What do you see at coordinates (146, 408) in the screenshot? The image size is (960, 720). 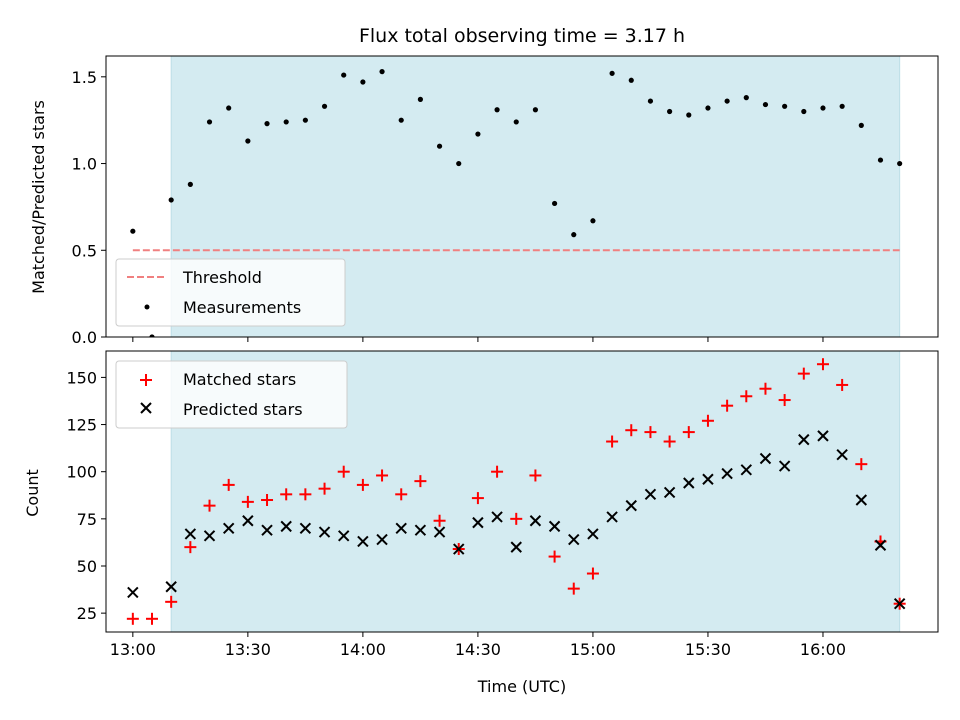 I see `predicted-legend-swatch` at bounding box center [146, 408].